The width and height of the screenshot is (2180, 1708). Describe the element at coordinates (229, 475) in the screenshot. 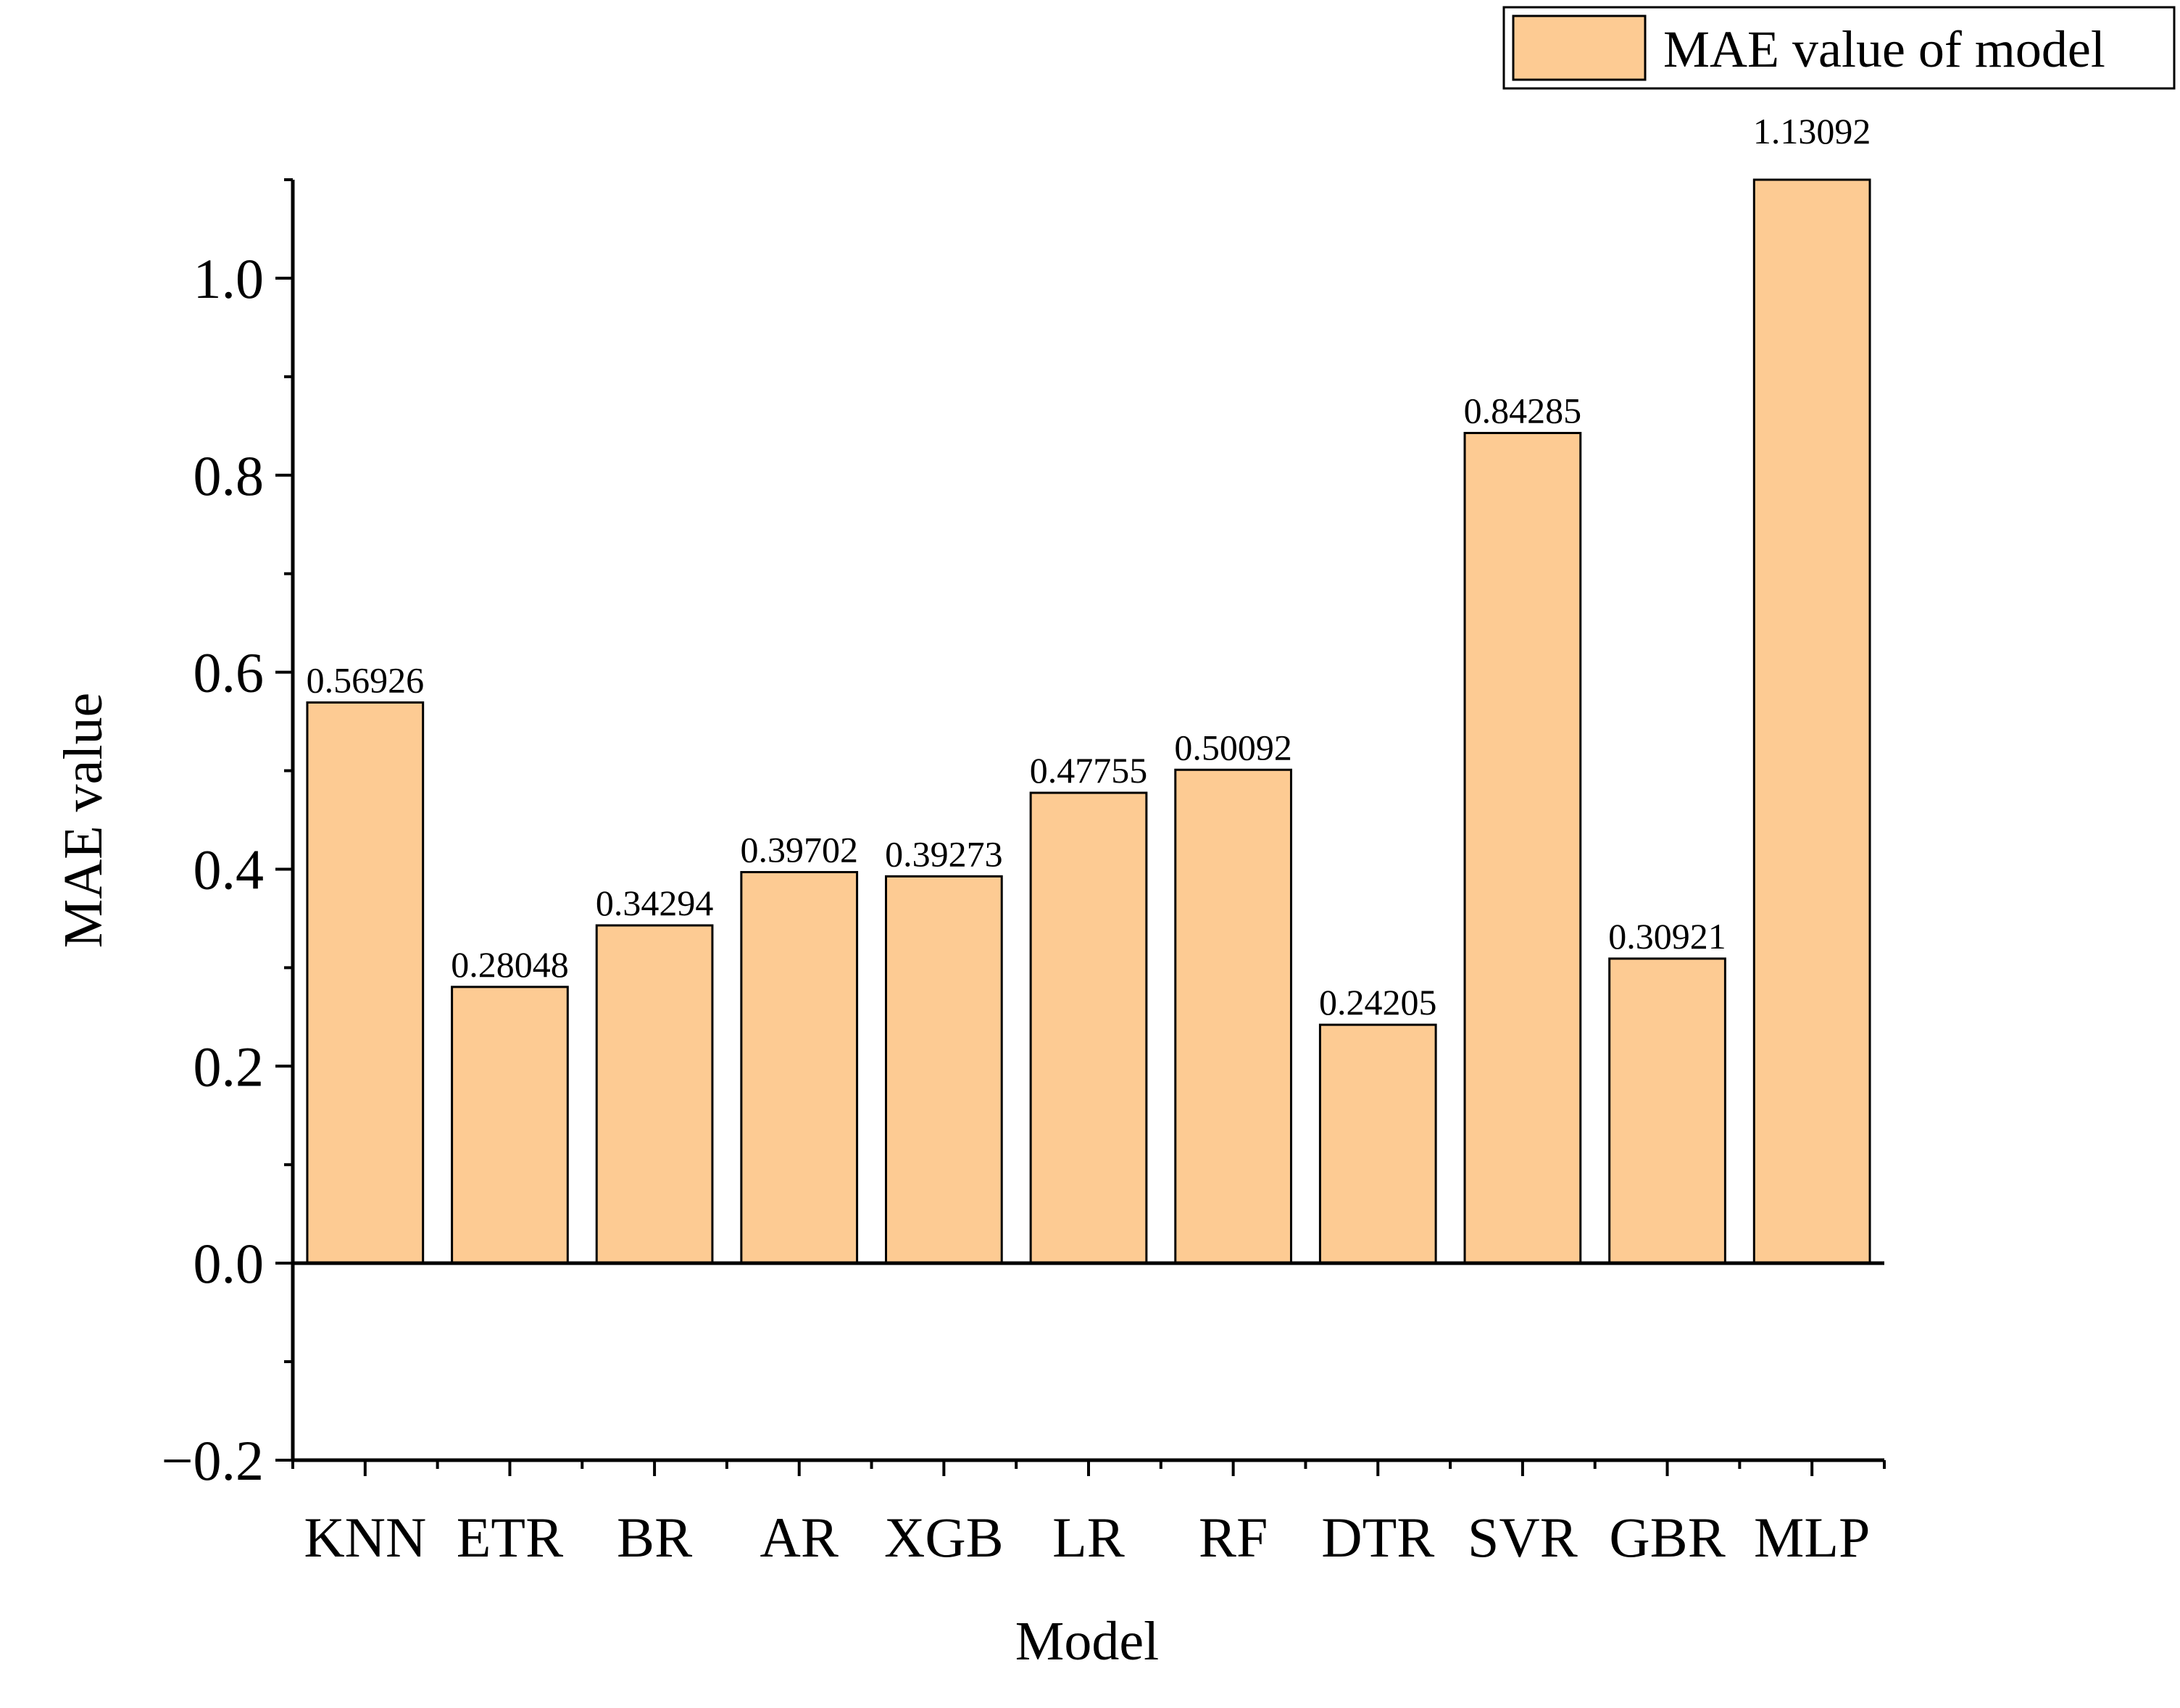

I see `y-tick-label: 0.8` at that location.